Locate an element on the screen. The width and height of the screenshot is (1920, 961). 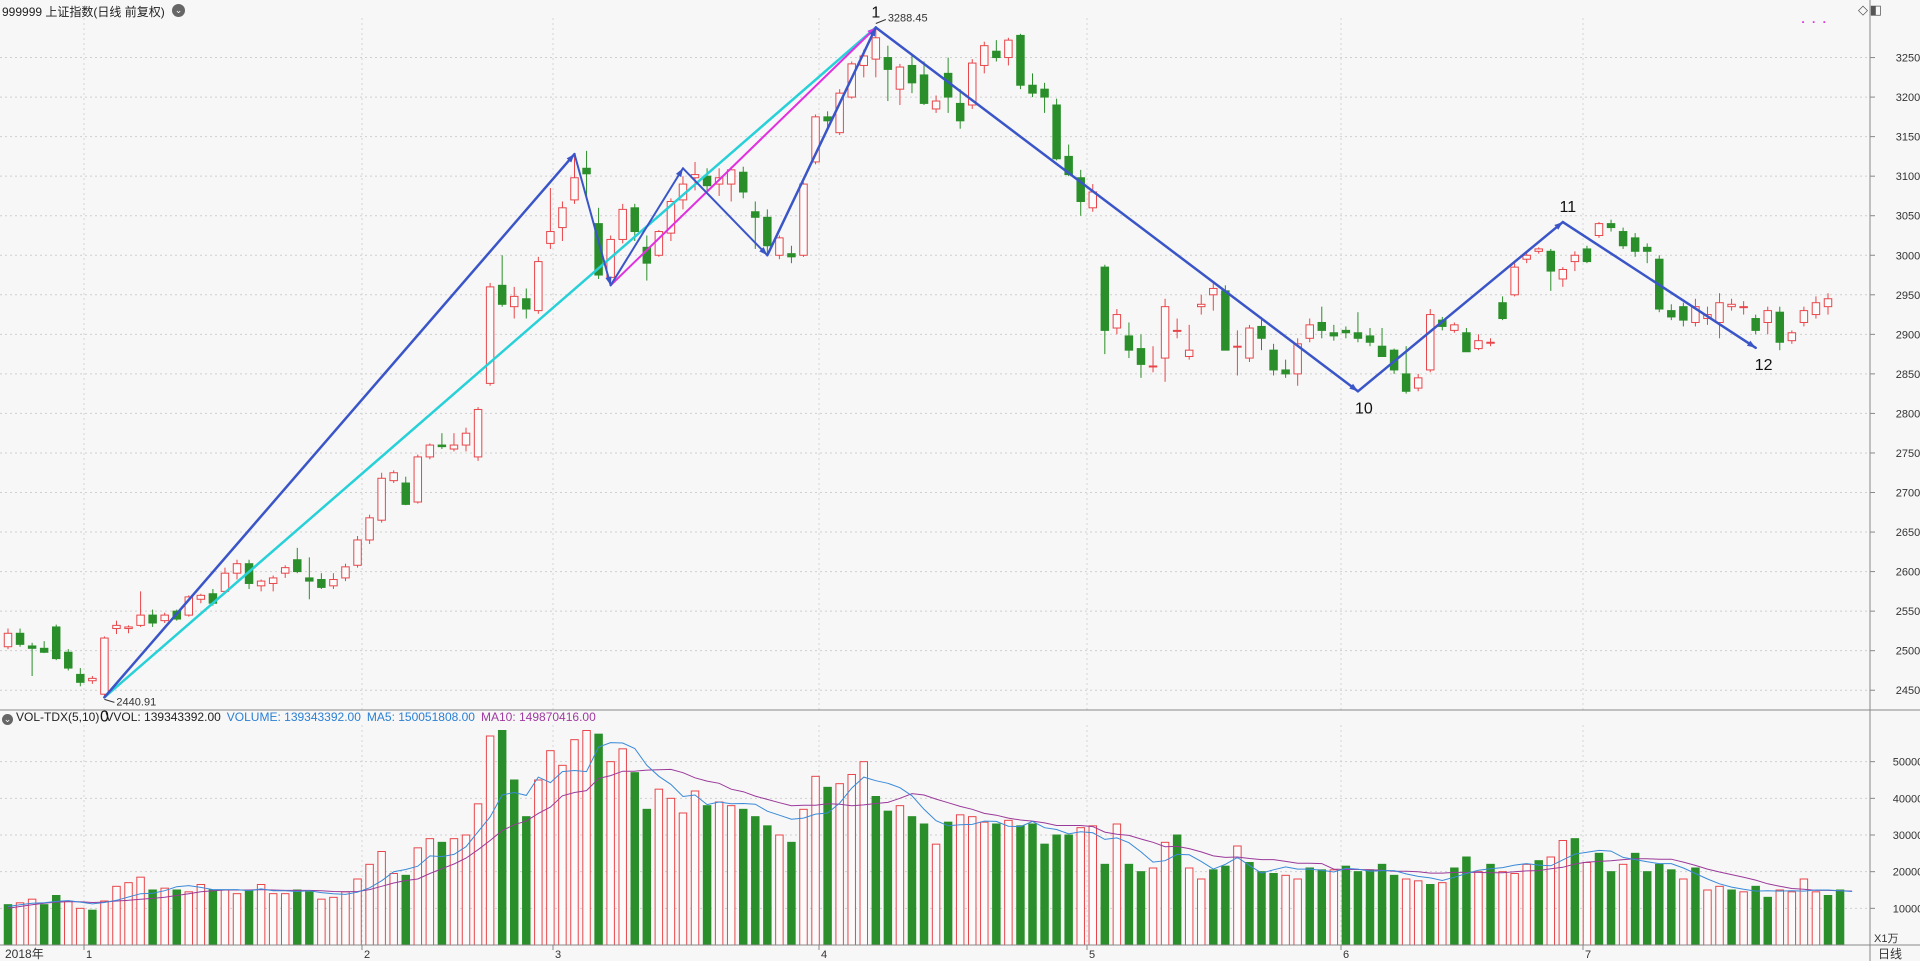
point-label: 0 is located at coordinates (104, 716).